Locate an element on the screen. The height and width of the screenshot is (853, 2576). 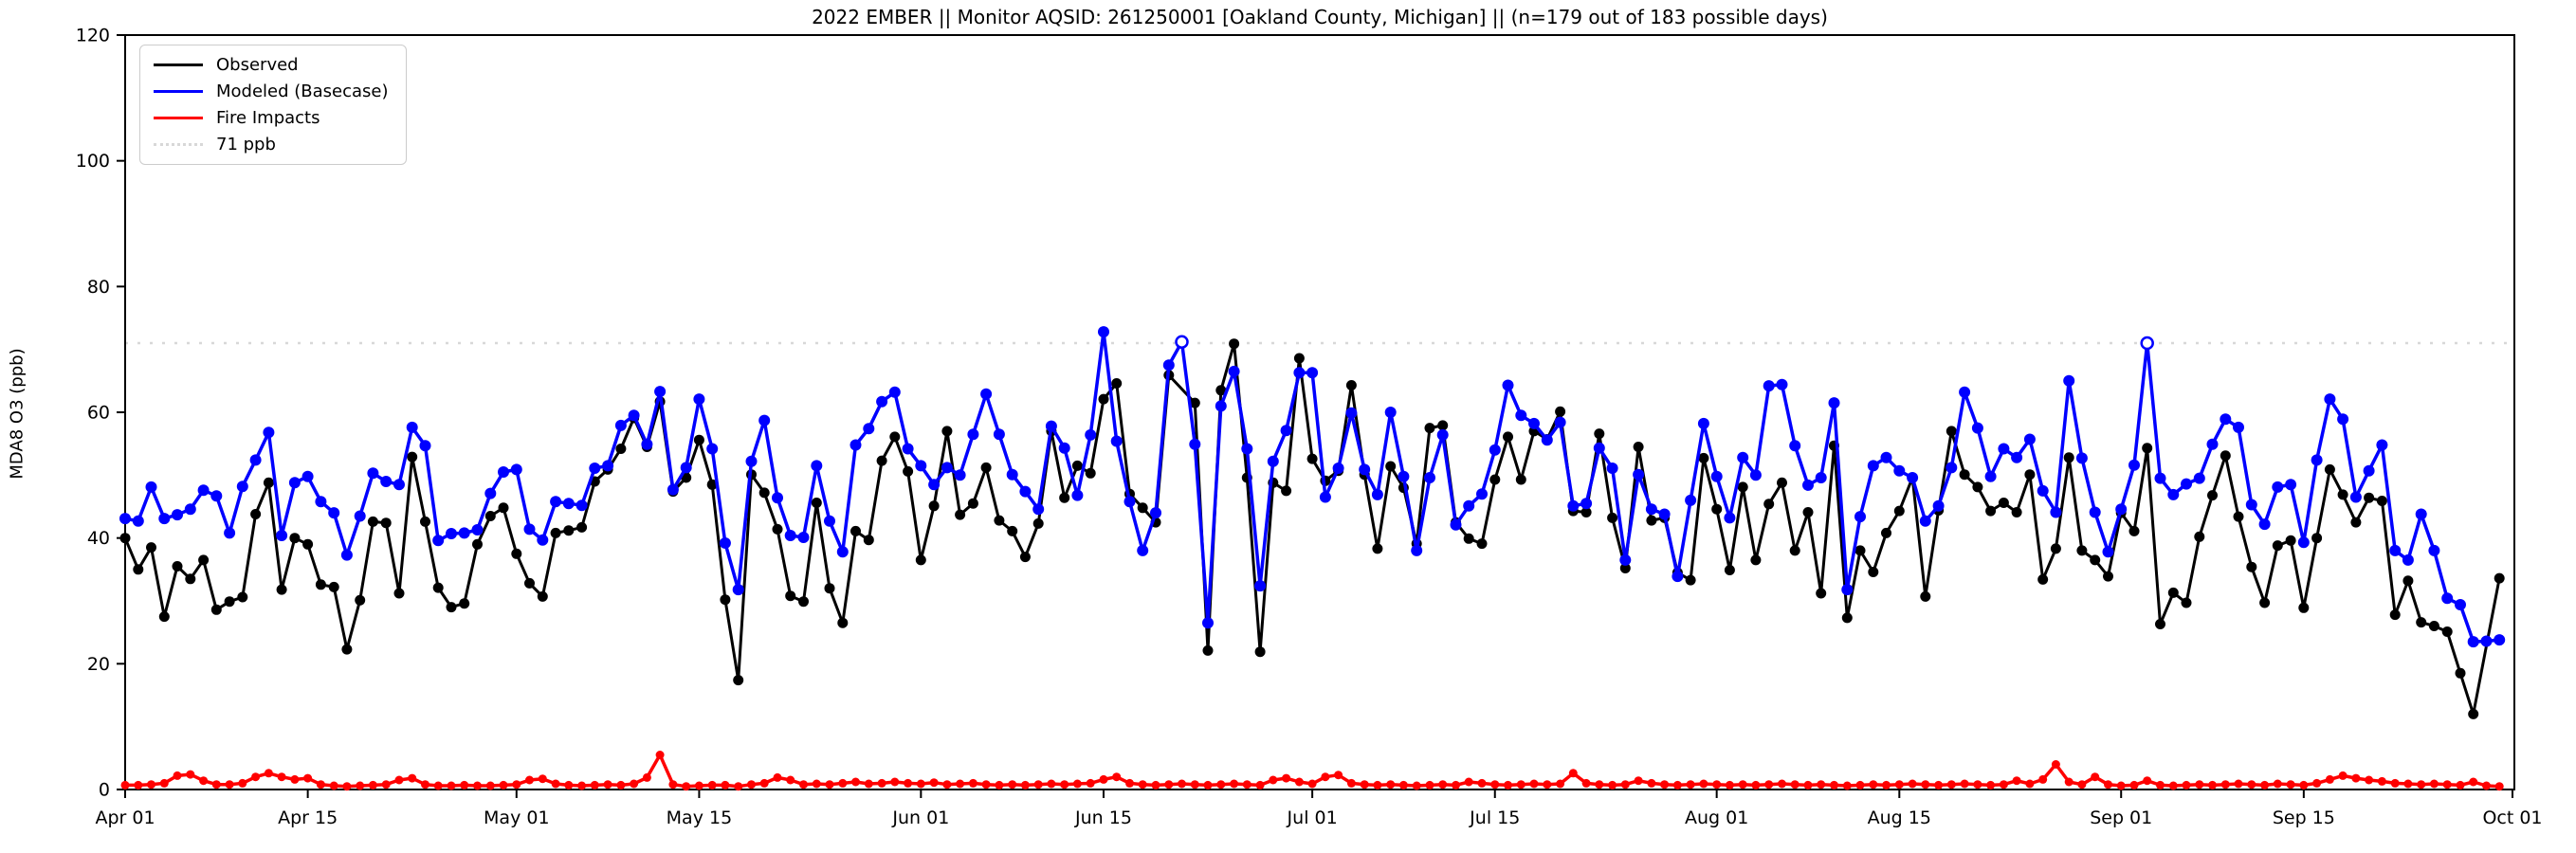
fire-line-sample is located at coordinates (178, 118).